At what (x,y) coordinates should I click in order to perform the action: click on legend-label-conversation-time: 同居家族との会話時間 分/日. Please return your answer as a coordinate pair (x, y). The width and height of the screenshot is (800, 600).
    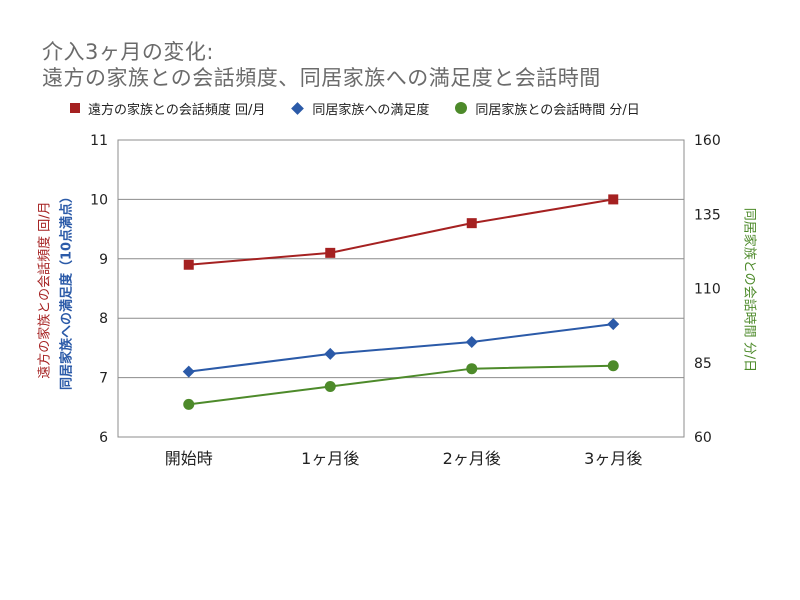
    Looking at the image, I should click on (557, 110).